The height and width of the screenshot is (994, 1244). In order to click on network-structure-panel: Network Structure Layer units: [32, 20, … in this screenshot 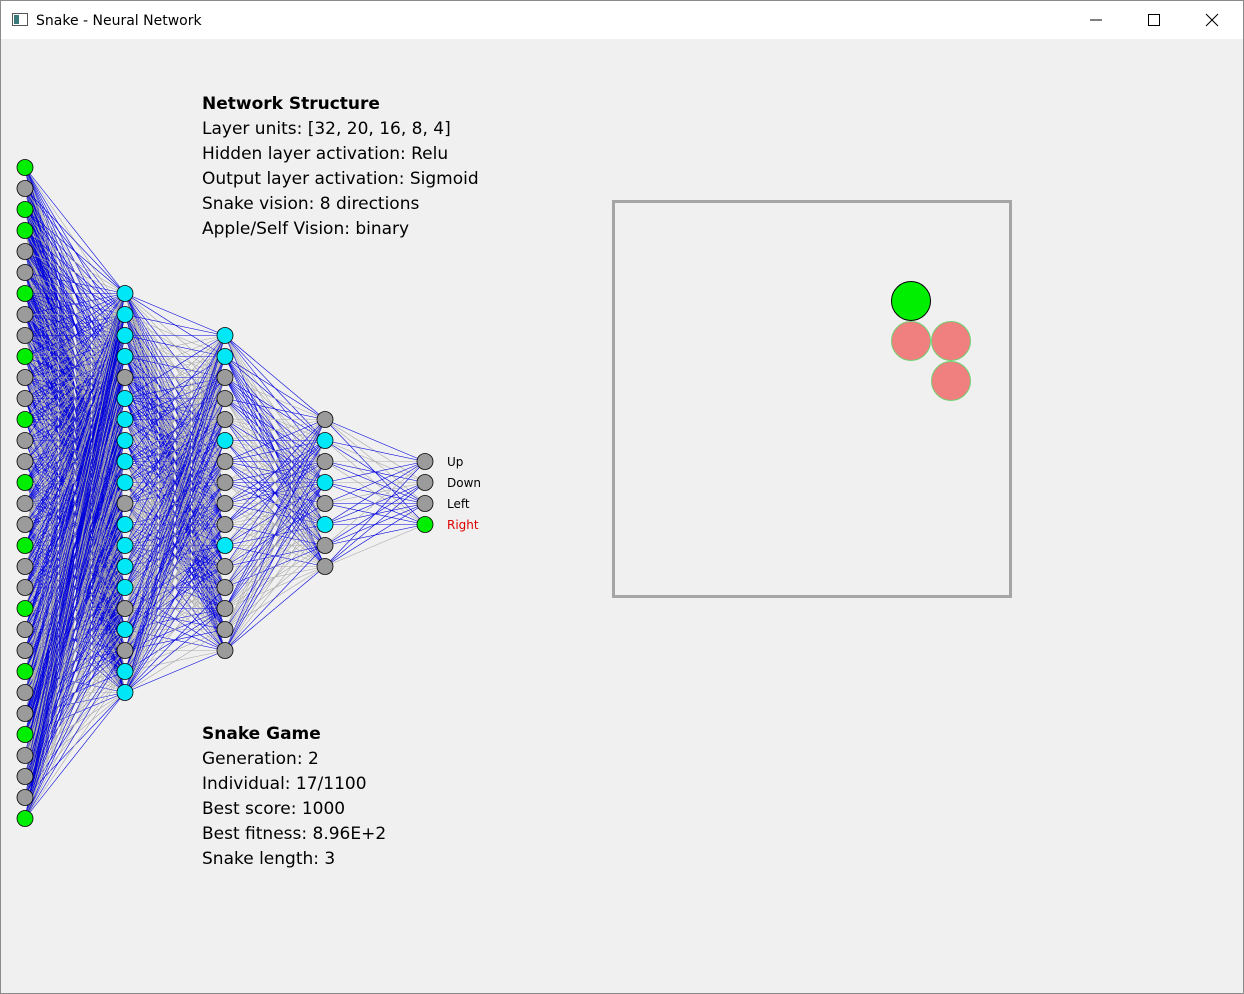, I will do `click(340, 167)`.